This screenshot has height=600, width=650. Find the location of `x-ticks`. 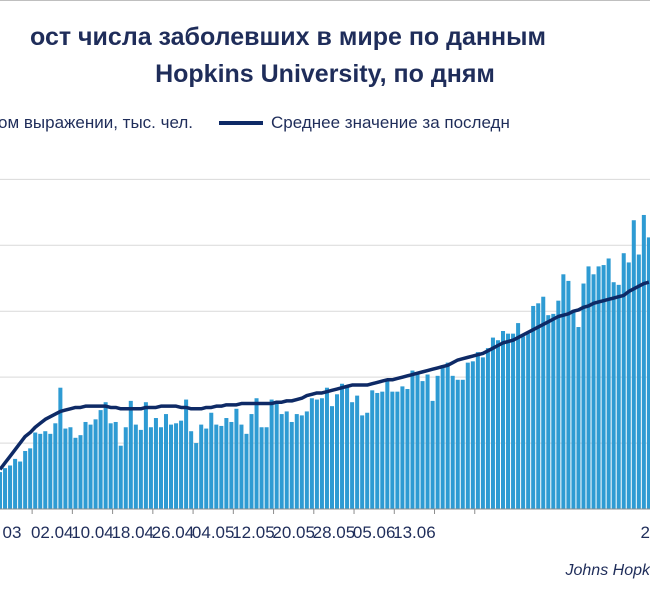

x-ticks is located at coordinates (253, 511).